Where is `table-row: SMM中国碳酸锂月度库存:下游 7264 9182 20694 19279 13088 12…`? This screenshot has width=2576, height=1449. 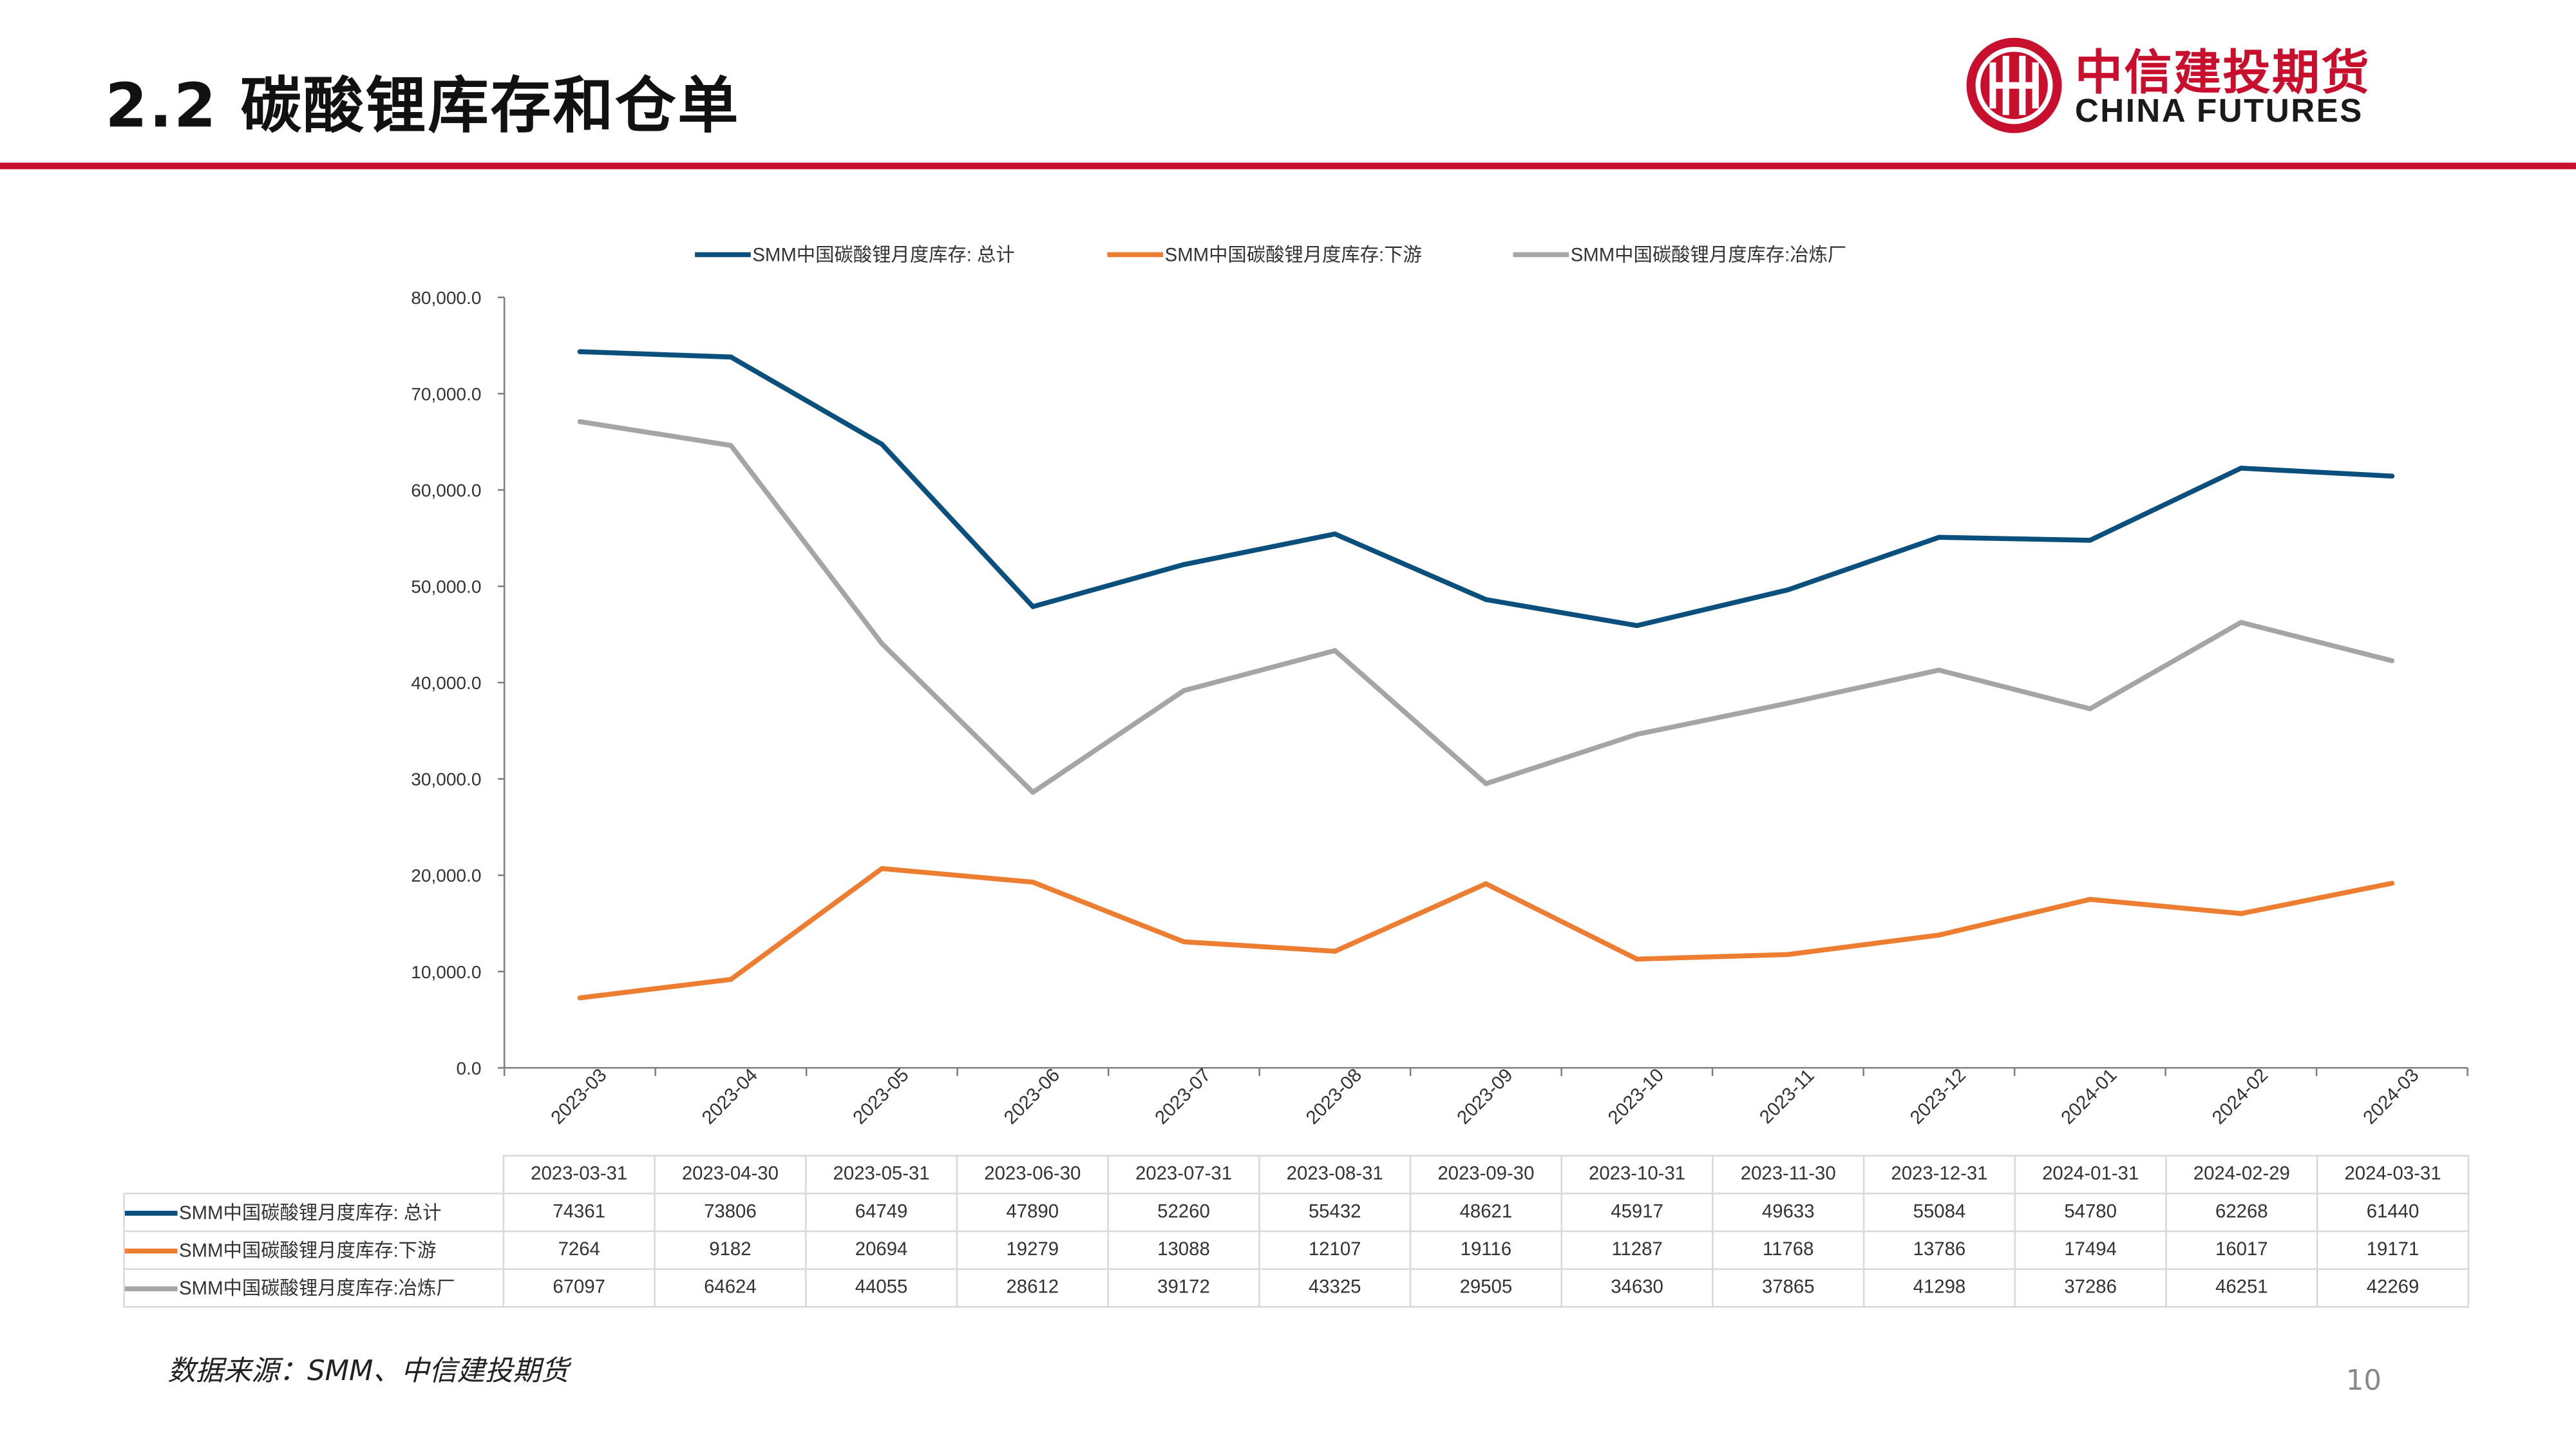
table-row: SMM中国碳酸锂月度库存:下游 7264 9182 20694 19279 13088 12… is located at coordinates (1296, 1250).